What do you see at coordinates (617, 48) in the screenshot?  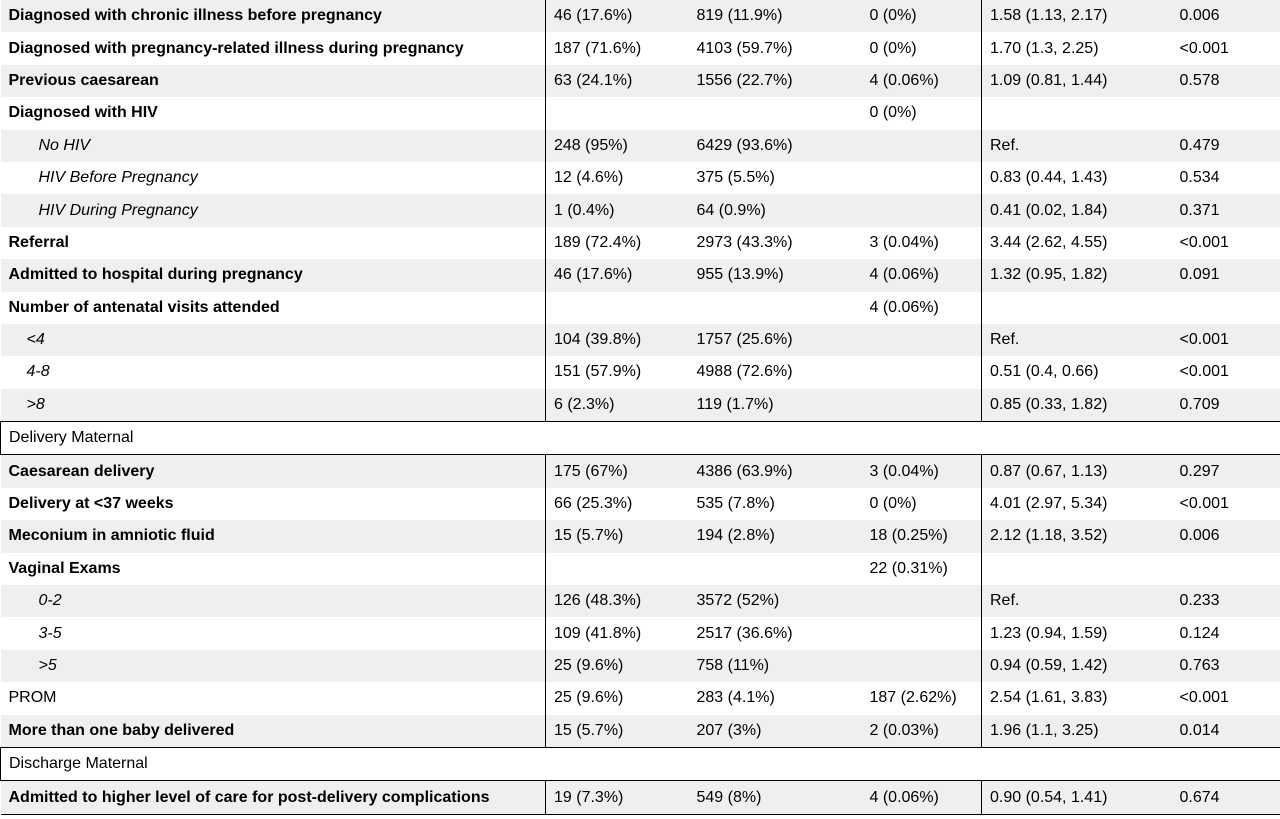 I see `group-1-count-cell: 187 (71.6%)` at bounding box center [617, 48].